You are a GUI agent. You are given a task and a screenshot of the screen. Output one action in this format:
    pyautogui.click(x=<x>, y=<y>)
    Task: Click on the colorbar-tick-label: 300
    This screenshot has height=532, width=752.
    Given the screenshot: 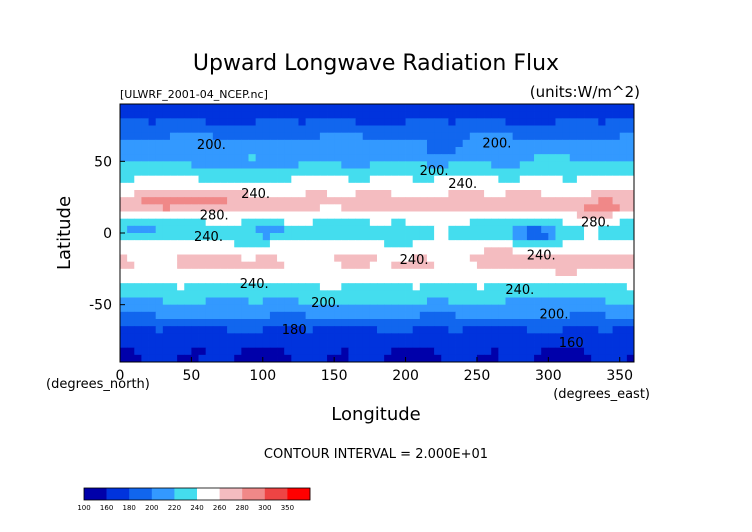 What is the action you would take?
    pyautogui.click(x=264, y=508)
    